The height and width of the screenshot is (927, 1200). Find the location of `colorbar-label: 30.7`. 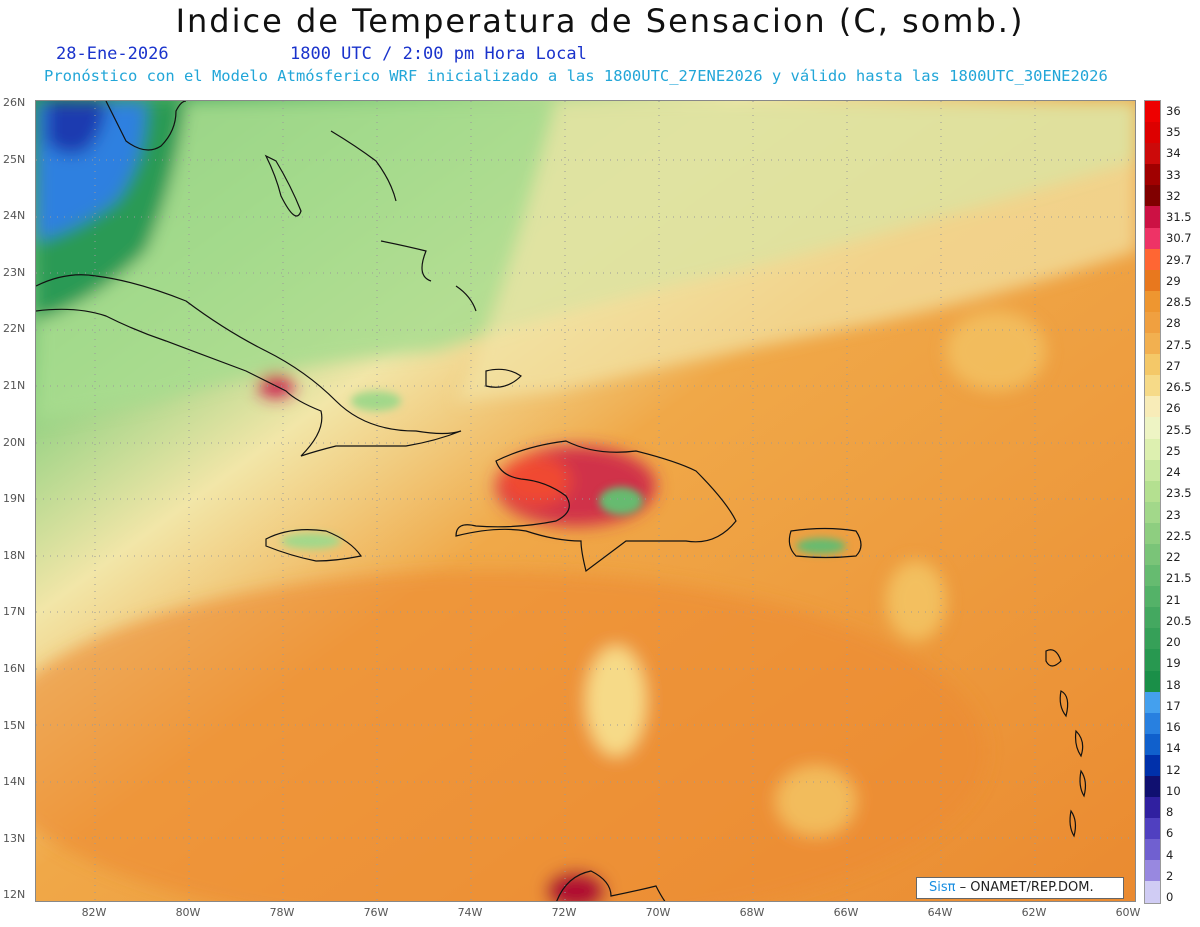

colorbar-label: 30.7 is located at coordinates (1179, 238).